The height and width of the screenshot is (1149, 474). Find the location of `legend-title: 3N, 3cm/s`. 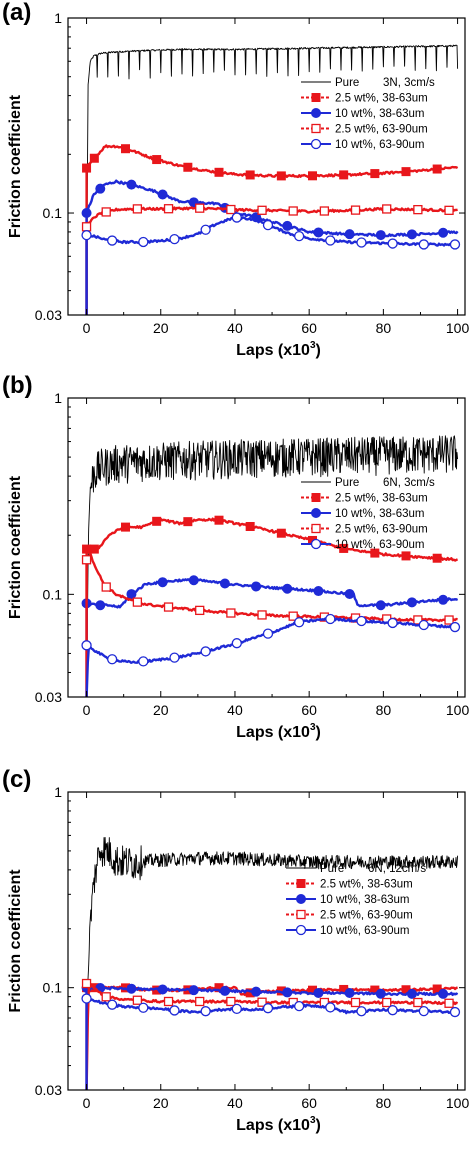

legend-title: 3N, 3cm/s is located at coordinates (409, 83).